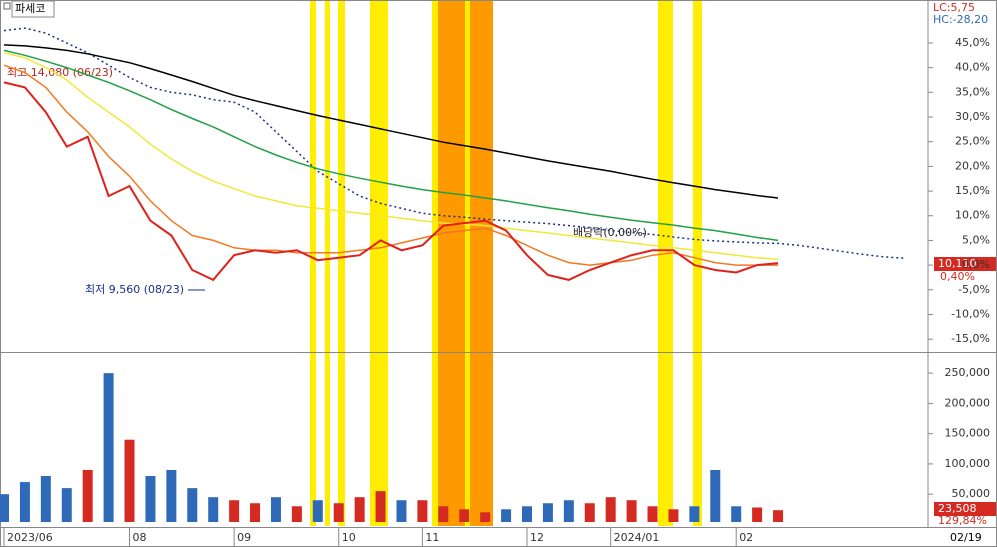 The image size is (997, 547). Describe the element at coordinates (30, 8) in the screenshot. I see `stock-title: 파세코` at that location.